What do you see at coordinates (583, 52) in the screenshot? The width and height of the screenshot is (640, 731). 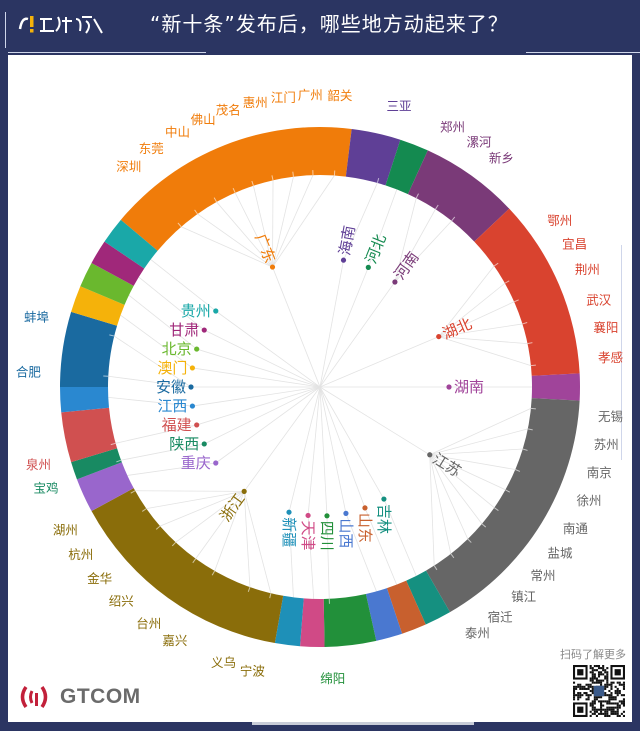 I see `header-divider-right` at bounding box center [583, 52].